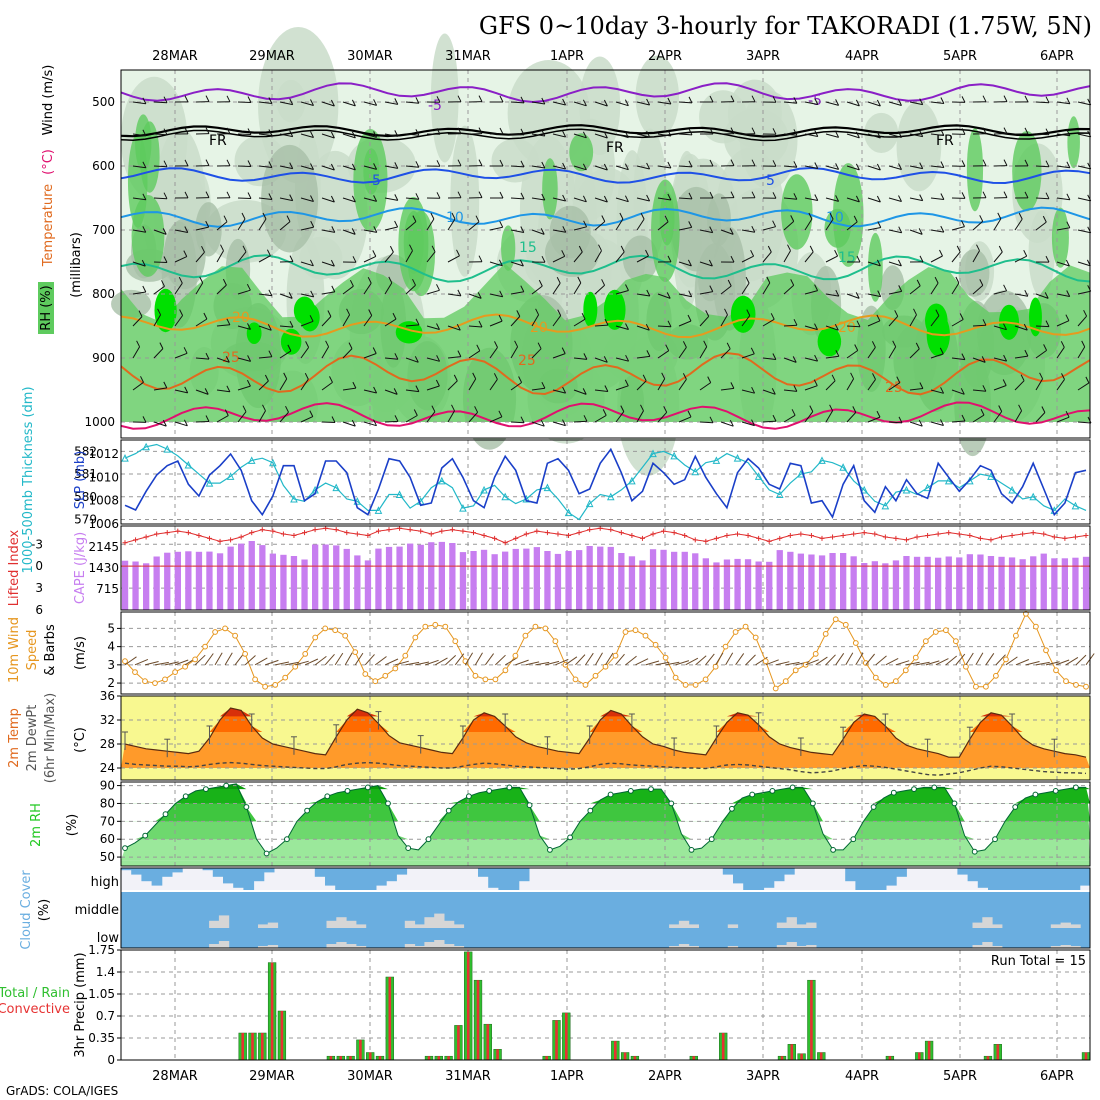  What do you see at coordinates (80, 480) in the screenshot?
I see `slp-label: SLP (mb)` at bounding box center [80, 480].